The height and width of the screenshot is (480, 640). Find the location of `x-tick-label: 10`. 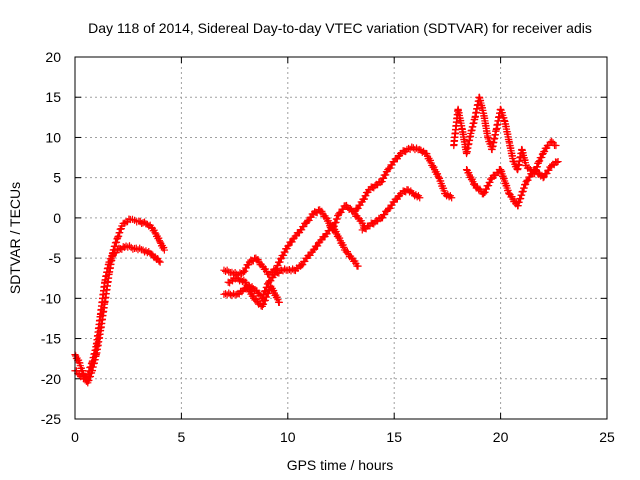

x-tick-label: 10 is located at coordinates (288, 437).